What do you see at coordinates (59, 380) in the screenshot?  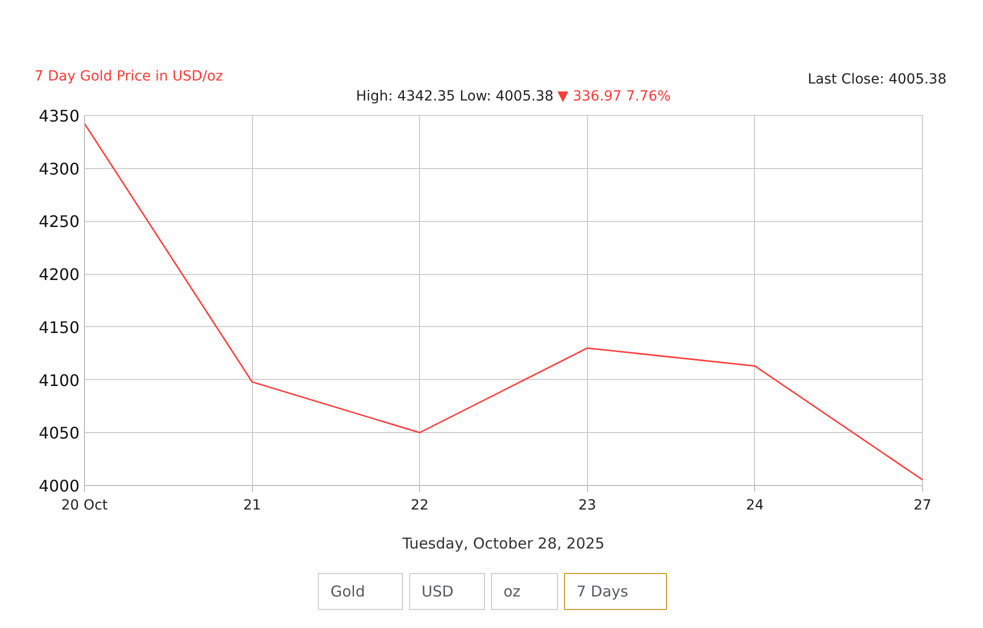 I see `y-tick-label: 4100` at bounding box center [59, 380].